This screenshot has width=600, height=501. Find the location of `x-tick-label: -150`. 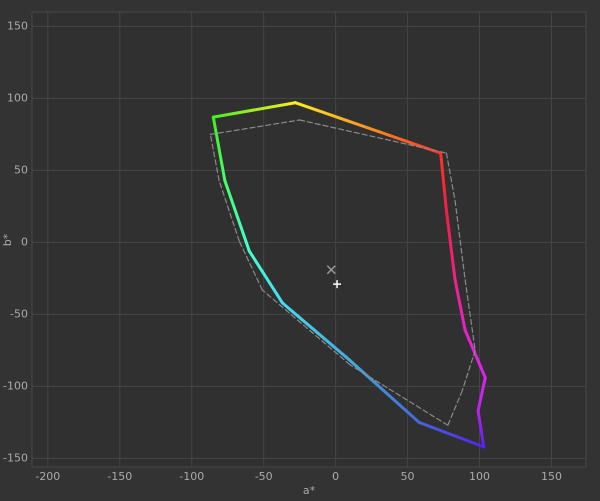

x-tick-label: -150 is located at coordinates (119, 476).